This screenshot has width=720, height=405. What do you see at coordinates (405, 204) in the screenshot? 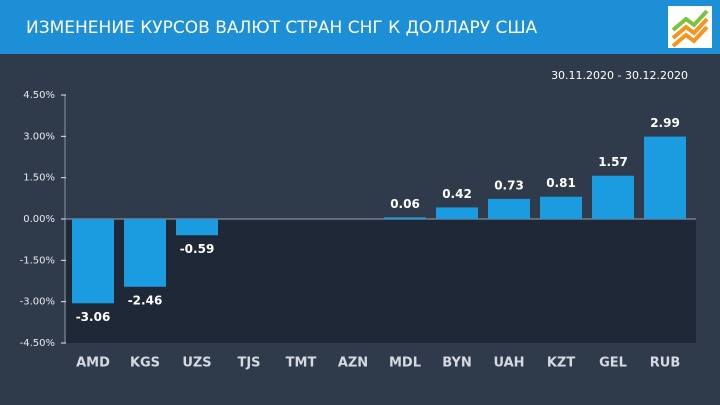
I see `data-label: 0.06` at bounding box center [405, 204].